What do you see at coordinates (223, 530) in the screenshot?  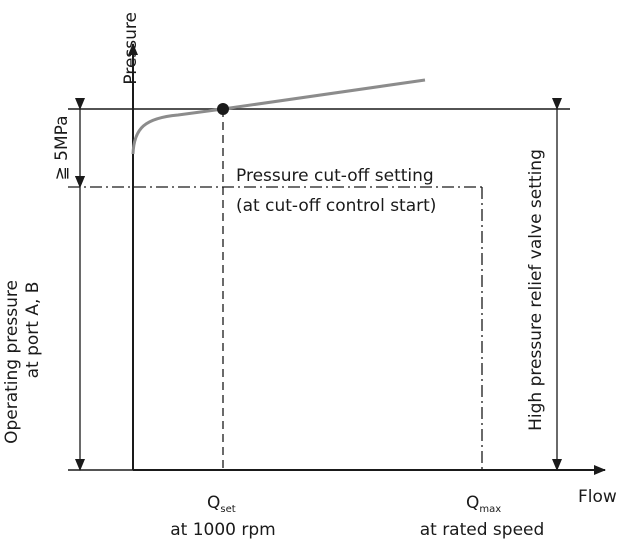 I see `q-set-note: at 1000 rpm` at bounding box center [223, 530].